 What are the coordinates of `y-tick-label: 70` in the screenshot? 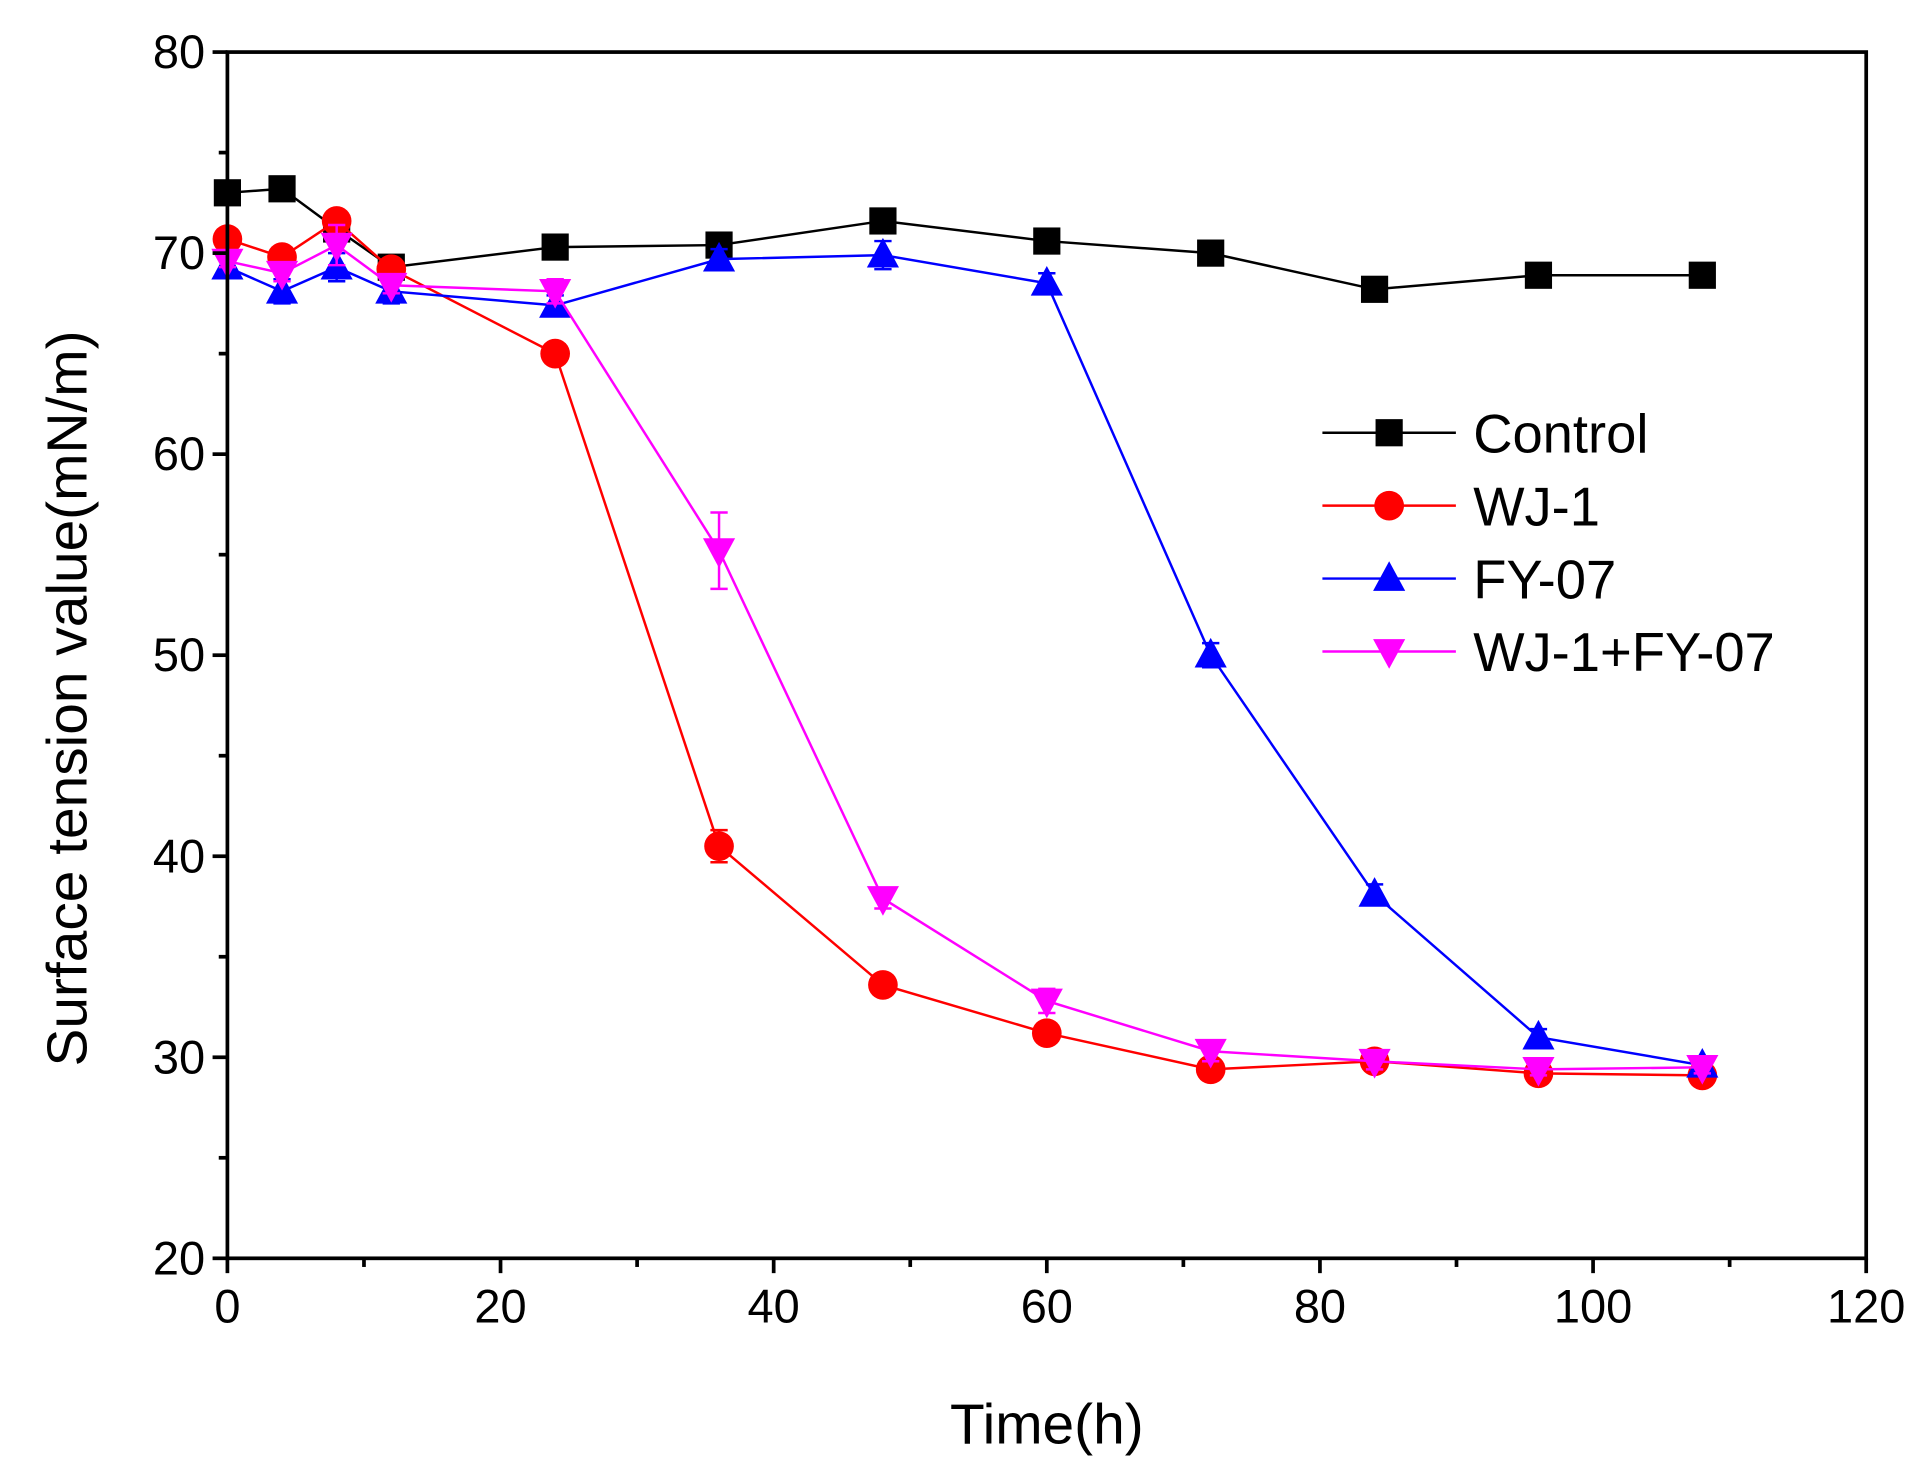 It's located at (179, 252).